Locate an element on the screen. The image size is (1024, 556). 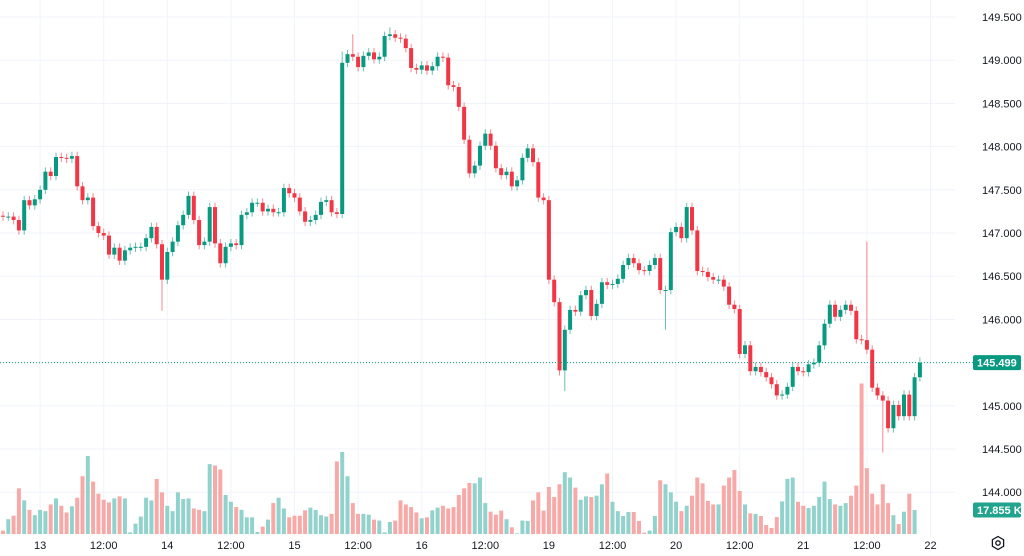
x-tick-label: 12:00 is located at coordinates (486, 545).